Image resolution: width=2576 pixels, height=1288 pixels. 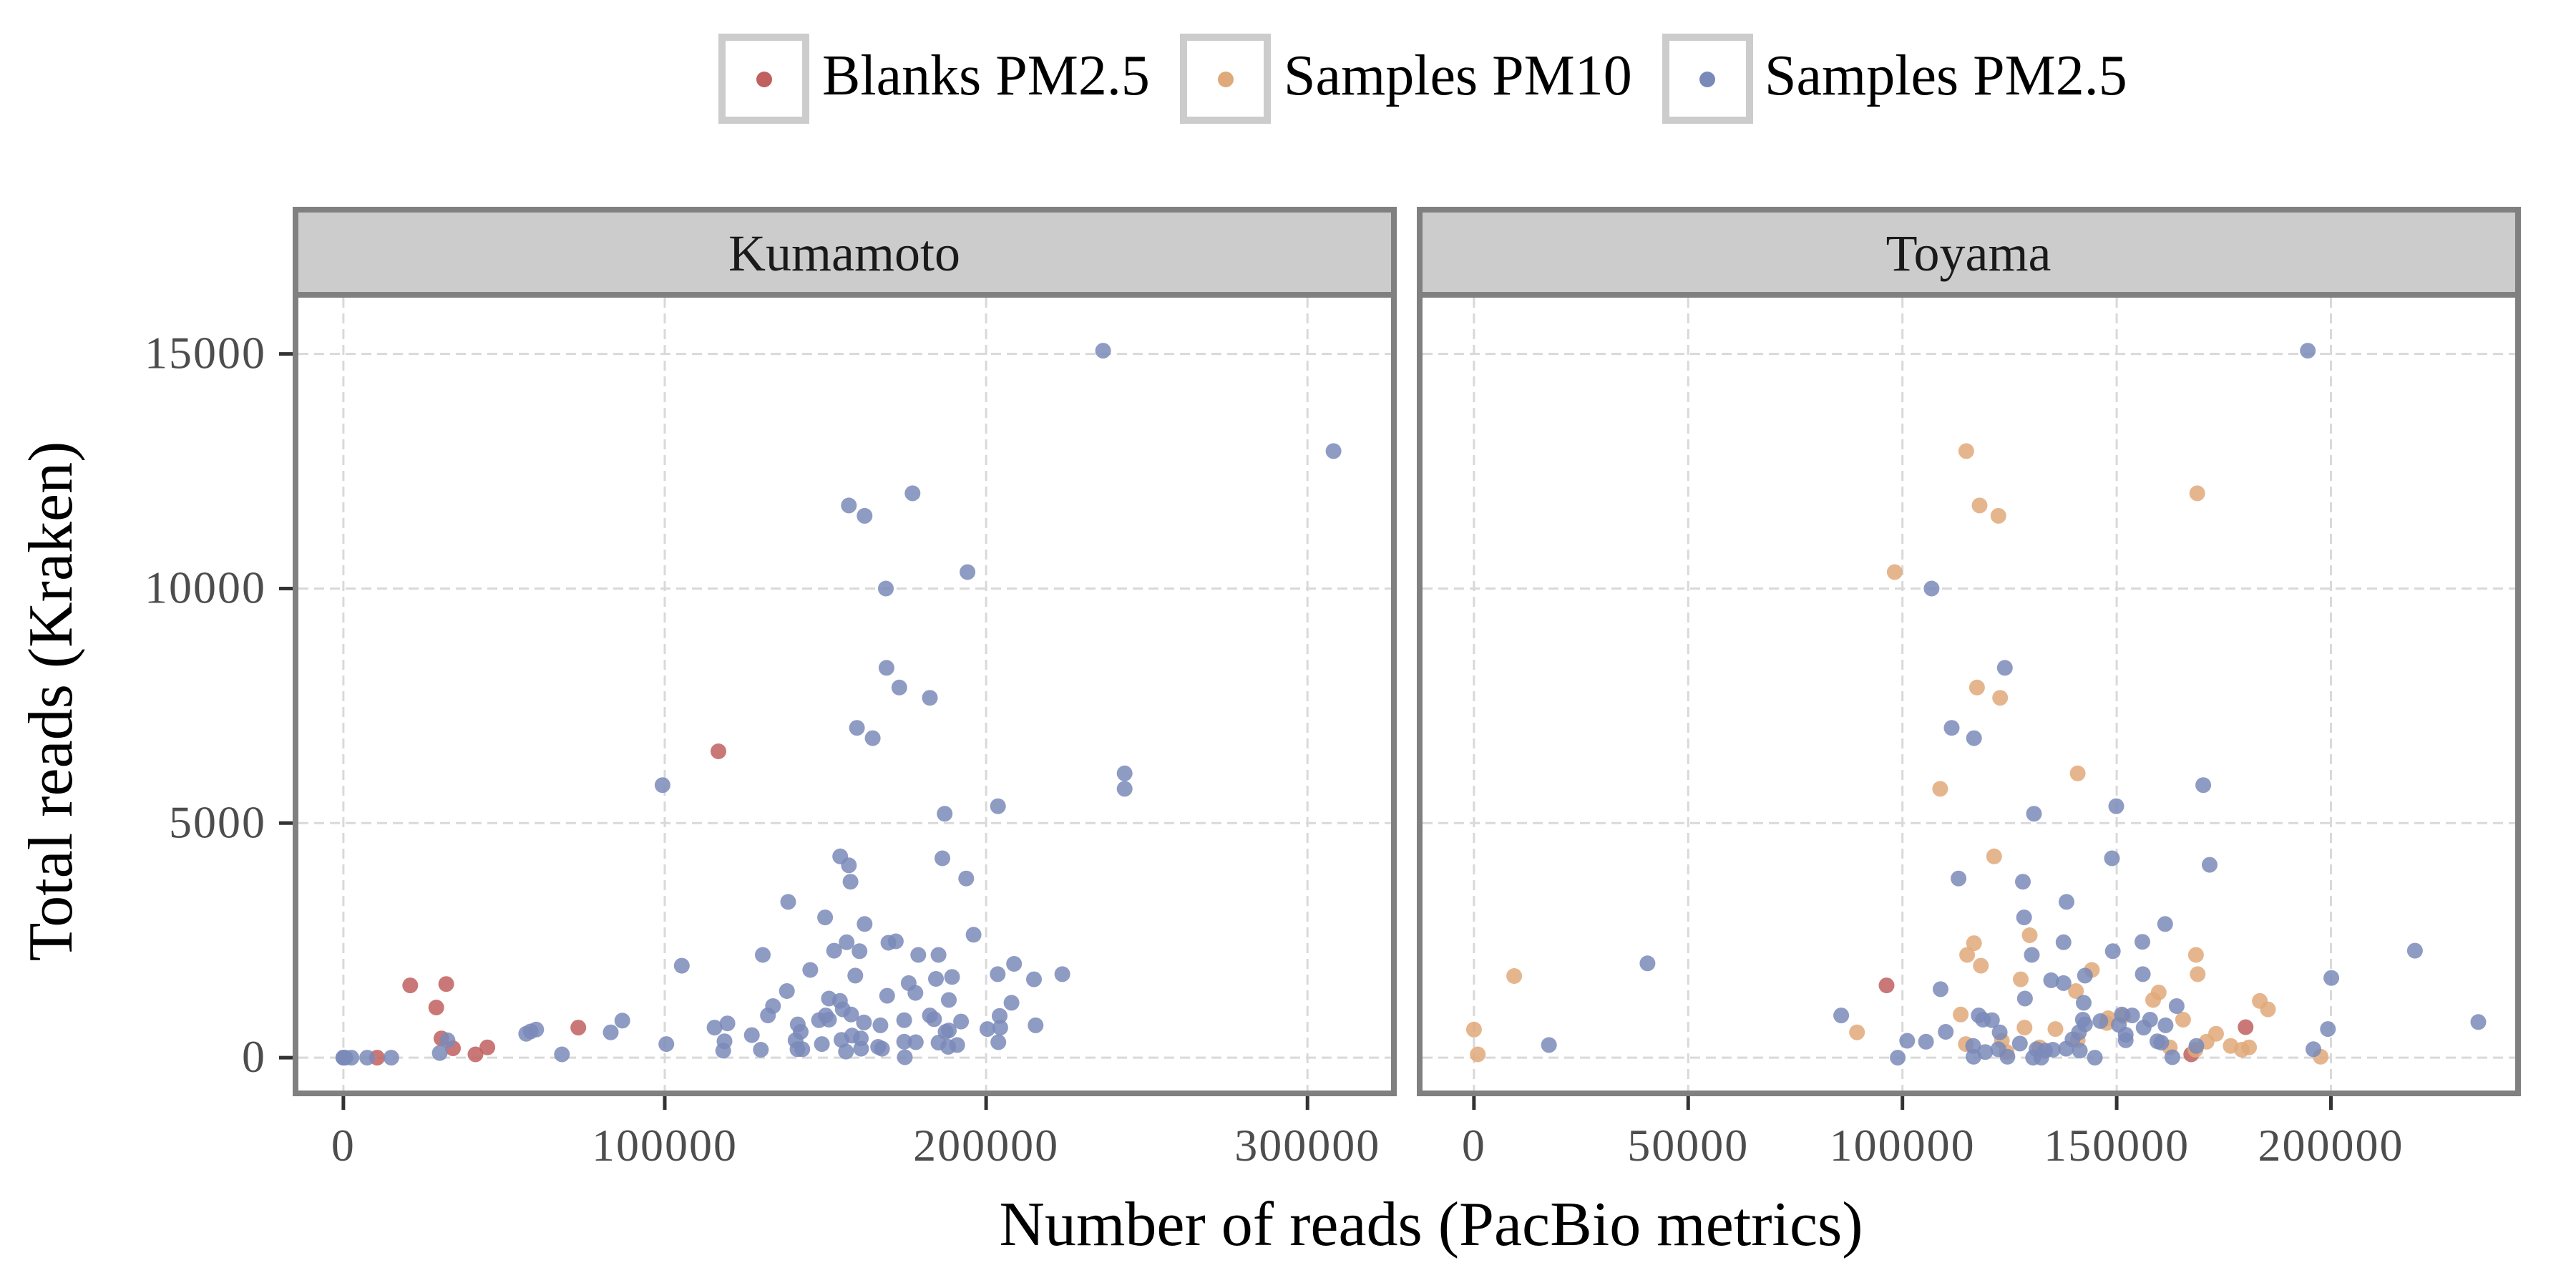 I want to click on y-tick-label: 10000, so click(x=205, y=587).